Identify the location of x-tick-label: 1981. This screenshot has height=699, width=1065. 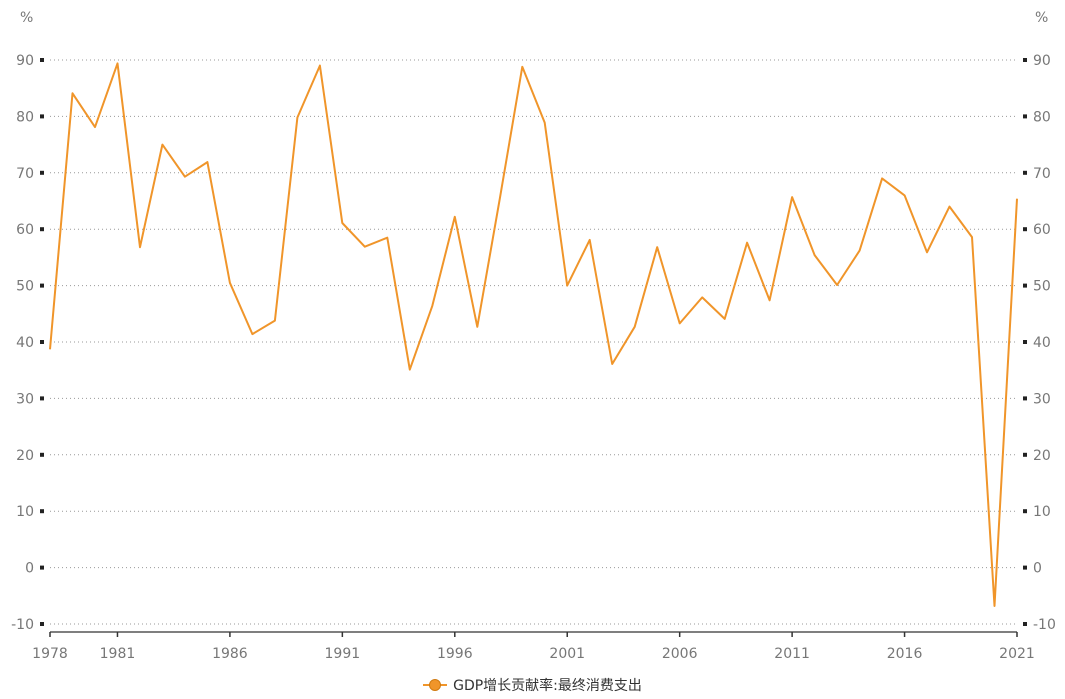
(118, 654).